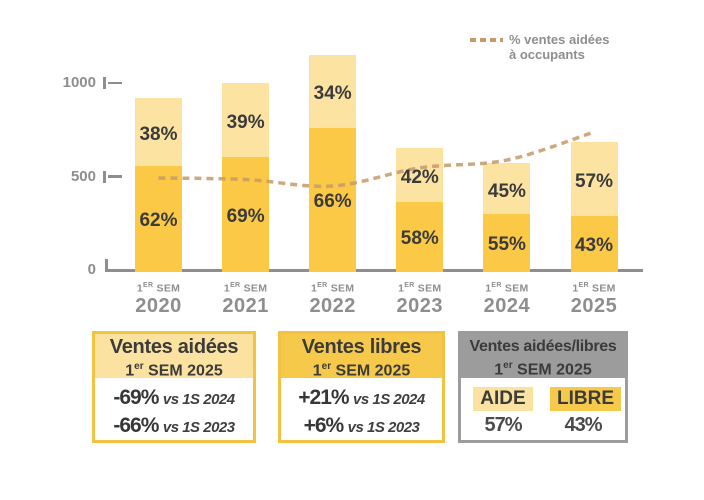 This screenshot has width=704, height=500. I want to click on legend-line2: à occupants, so click(547, 54).